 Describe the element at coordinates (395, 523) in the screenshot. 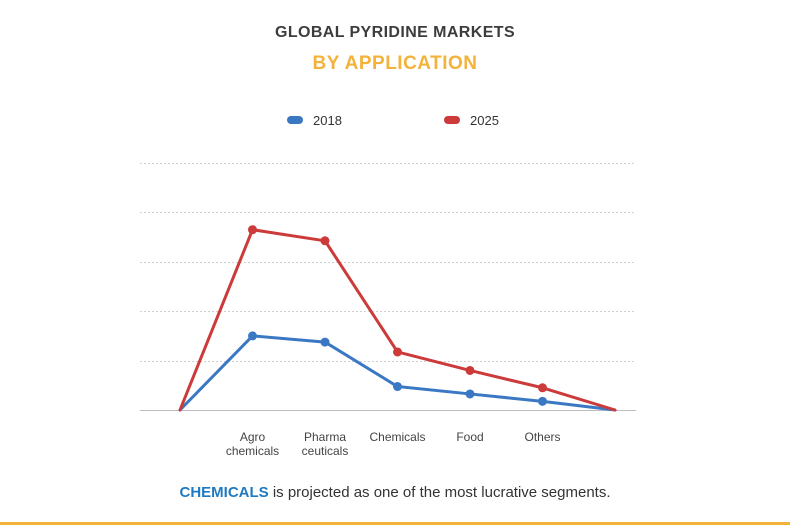

I see `bottom-accent-bar` at that location.